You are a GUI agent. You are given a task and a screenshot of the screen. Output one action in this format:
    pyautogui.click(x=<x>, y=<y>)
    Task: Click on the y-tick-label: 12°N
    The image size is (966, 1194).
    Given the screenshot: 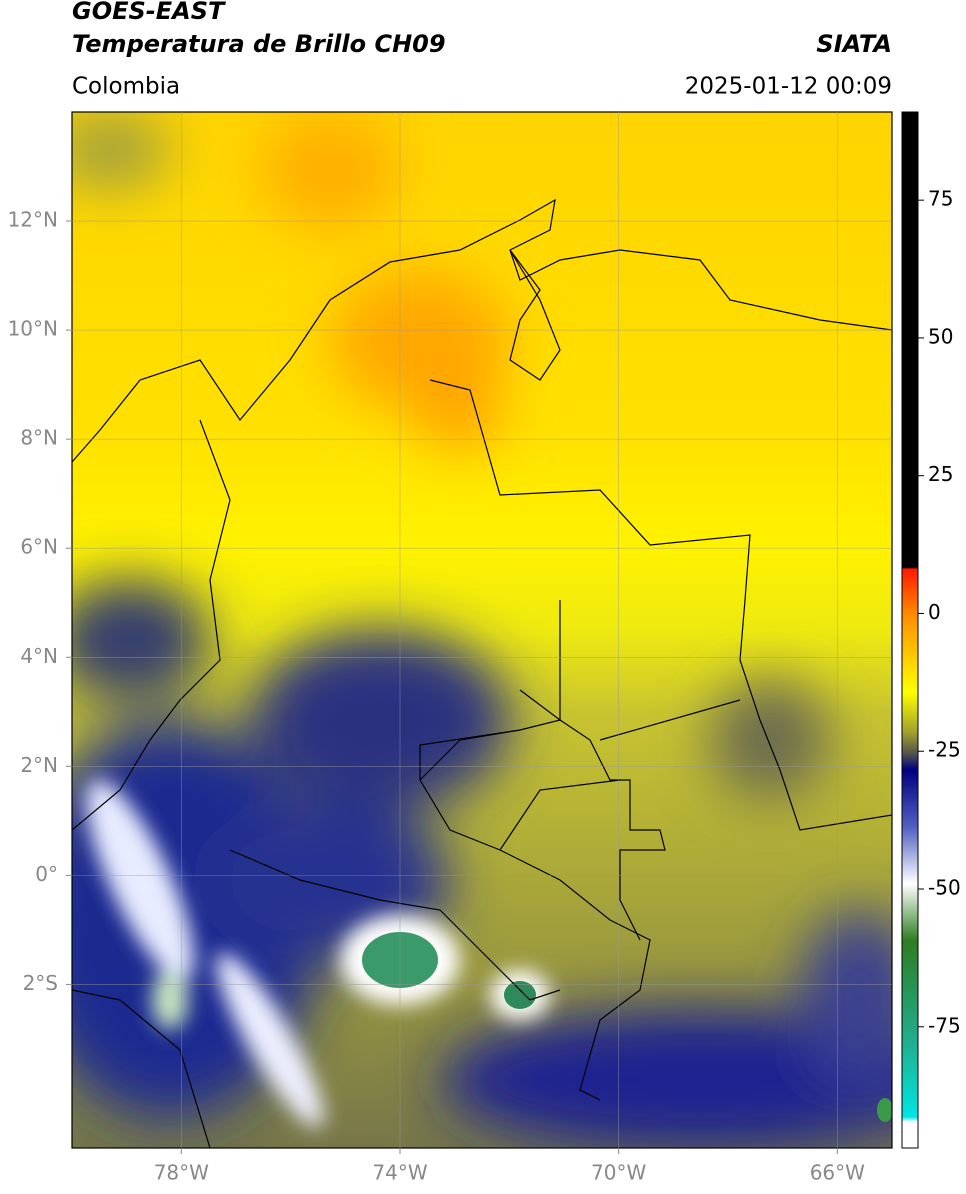 What is the action you would take?
    pyautogui.click(x=33, y=220)
    